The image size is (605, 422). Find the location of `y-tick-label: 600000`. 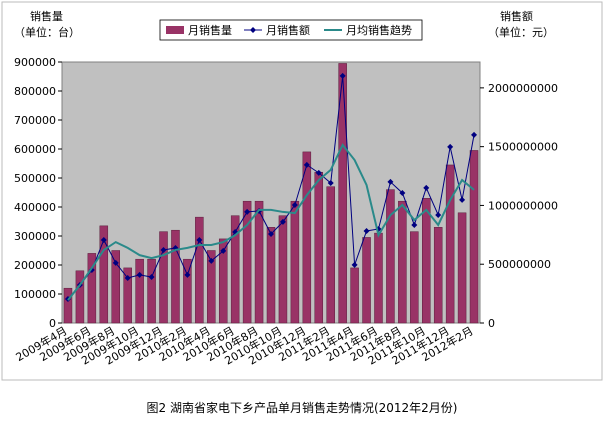

y-tick-label: 600000 is located at coordinates (35, 149).